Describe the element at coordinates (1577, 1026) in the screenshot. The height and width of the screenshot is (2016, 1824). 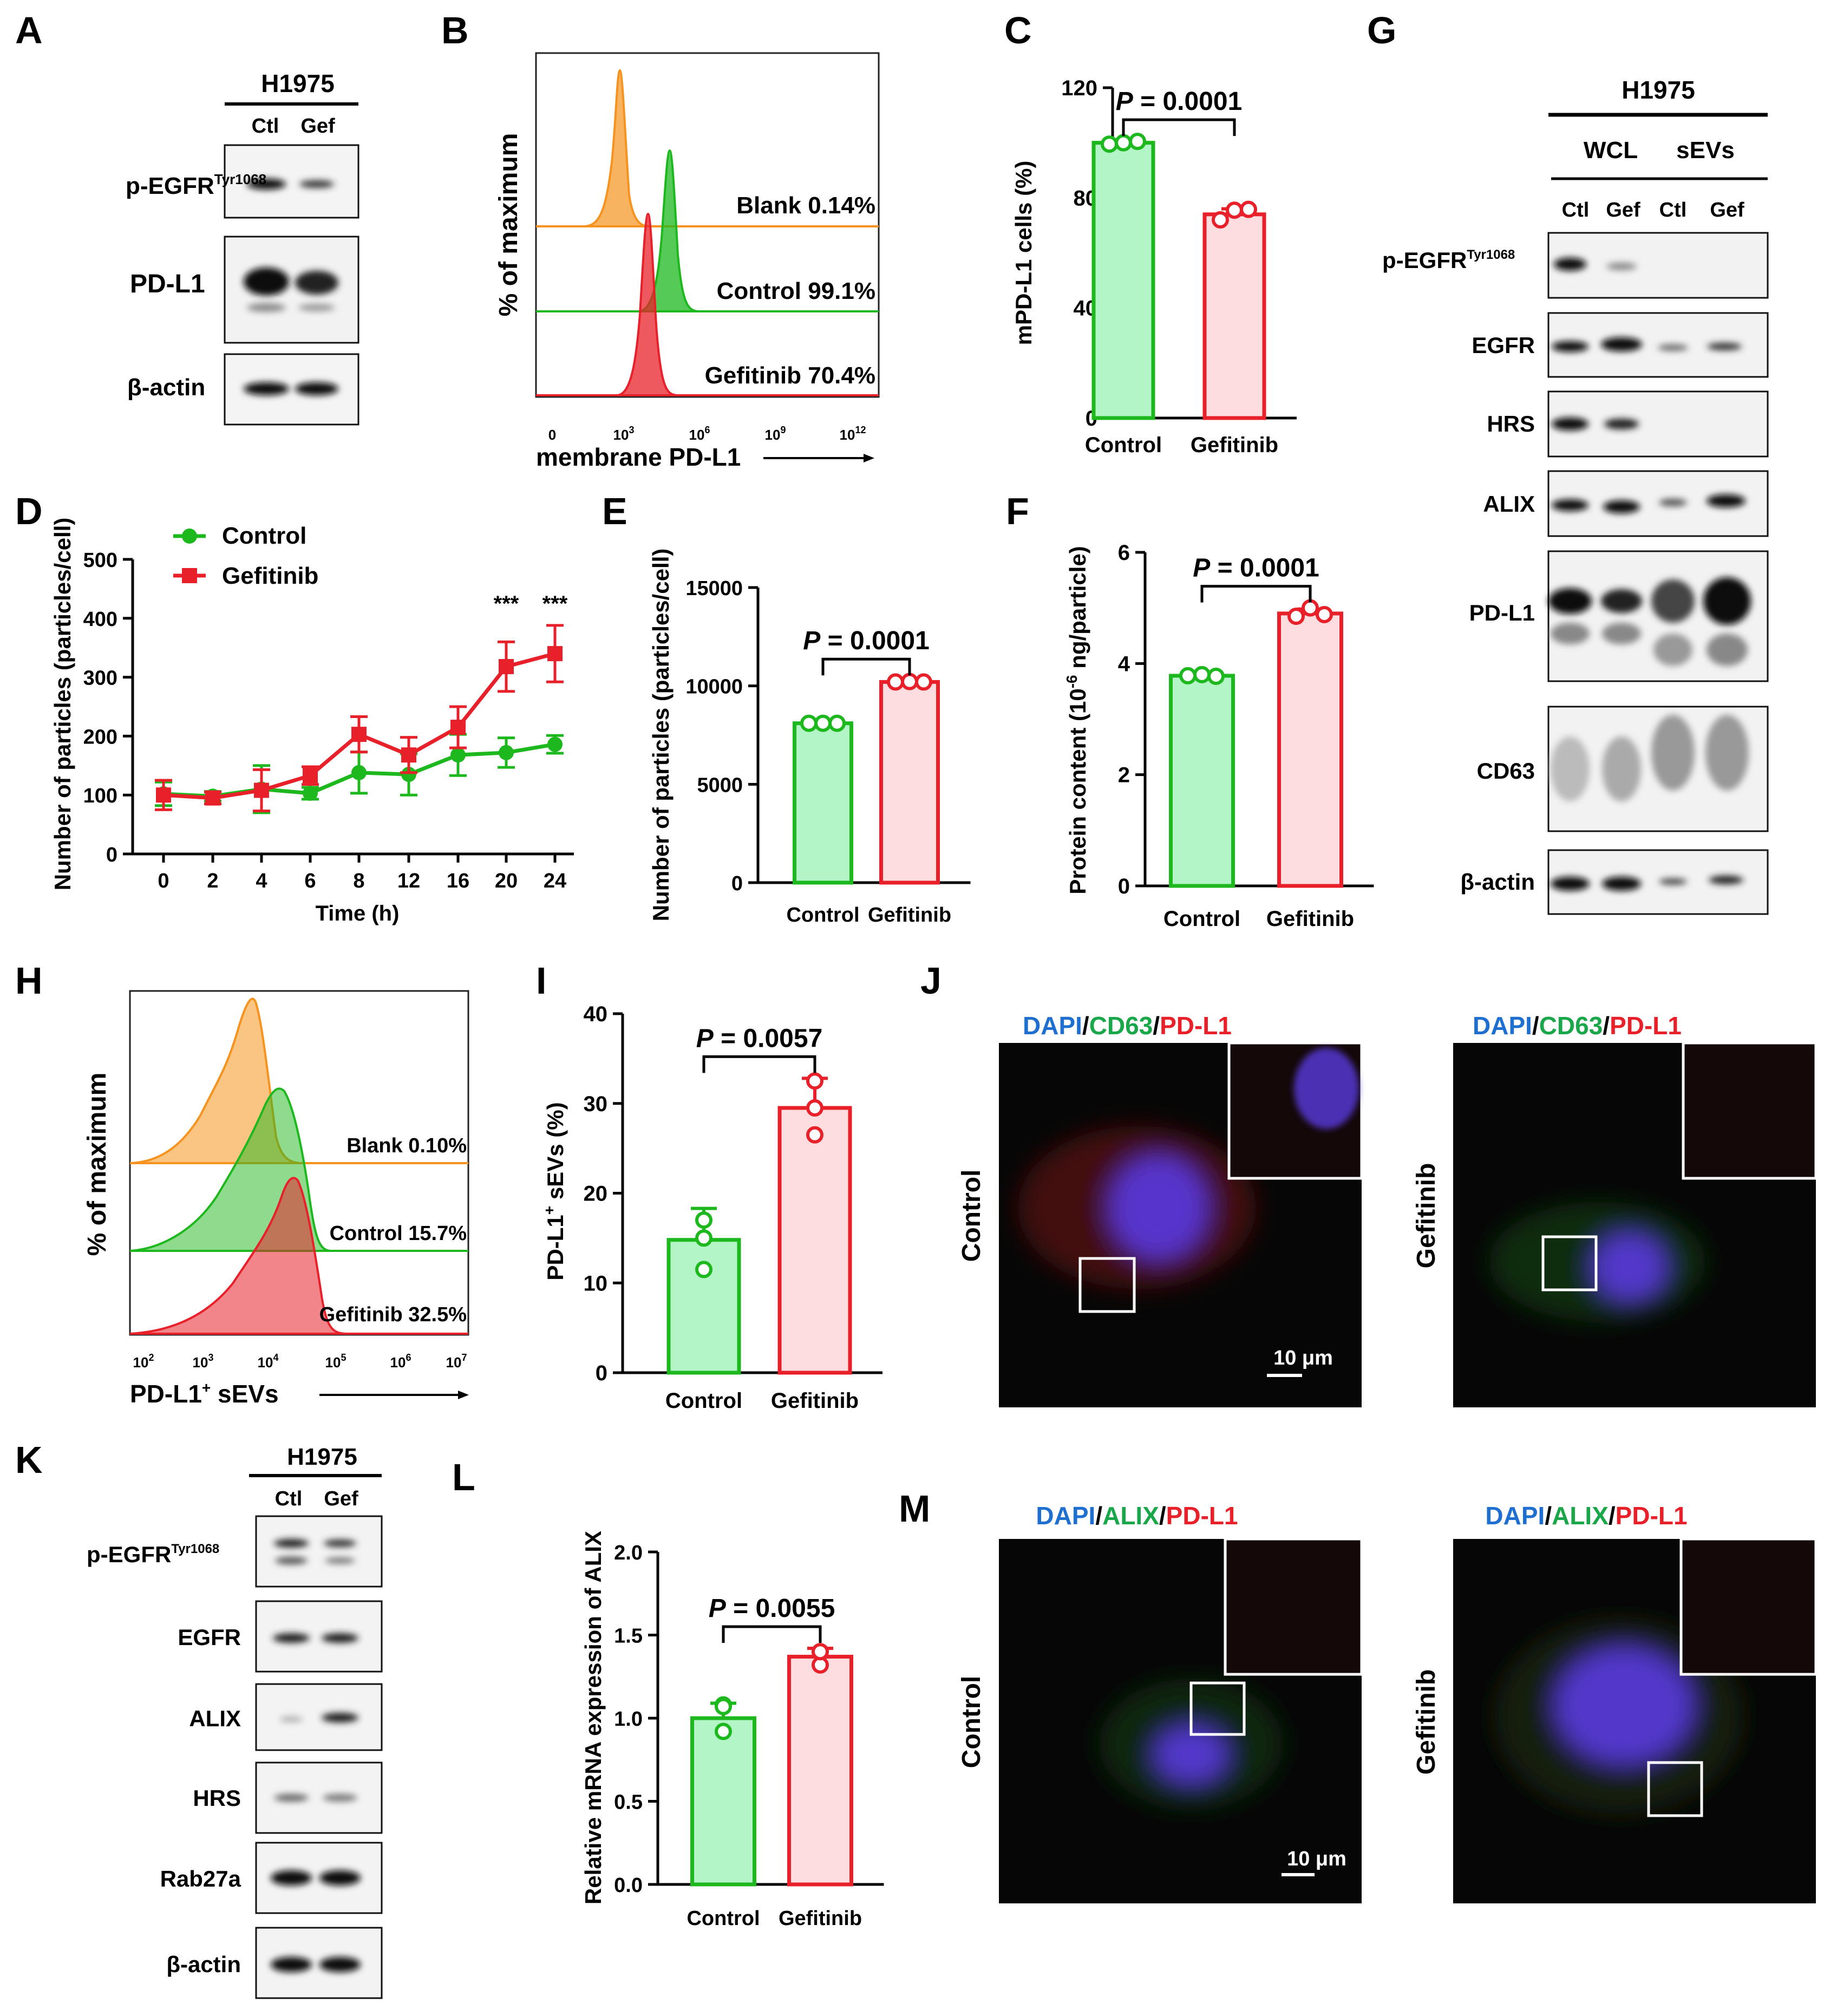
I see `stain-legend: DAPI/CD63/PD-L1` at that location.